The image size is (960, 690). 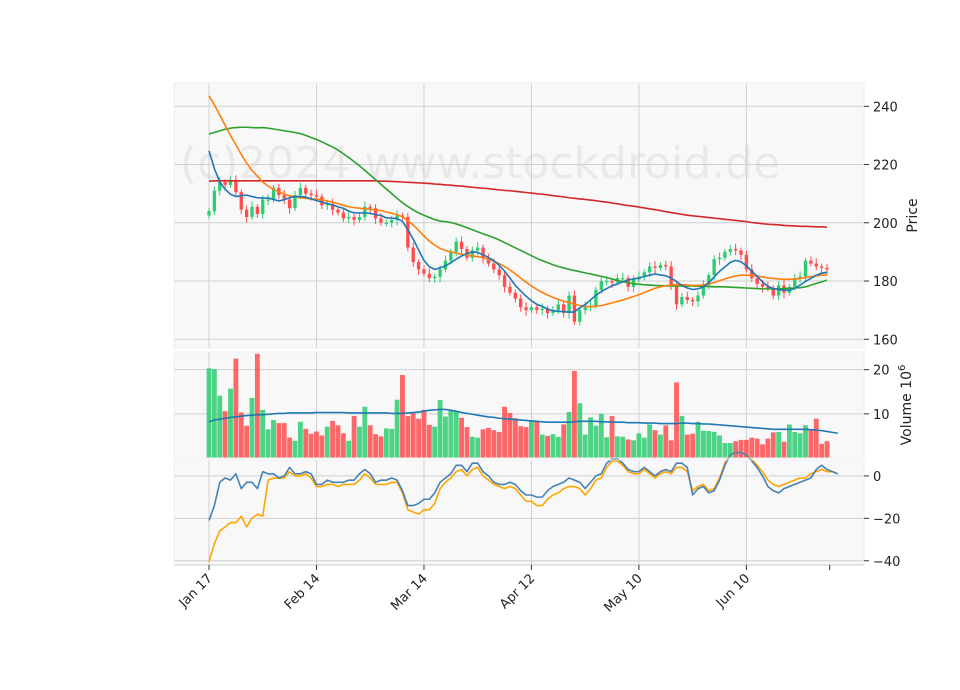 What do you see at coordinates (913, 215) in the screenshot?
I see `price-axis-title: Price` at bounding box center [913, 215].